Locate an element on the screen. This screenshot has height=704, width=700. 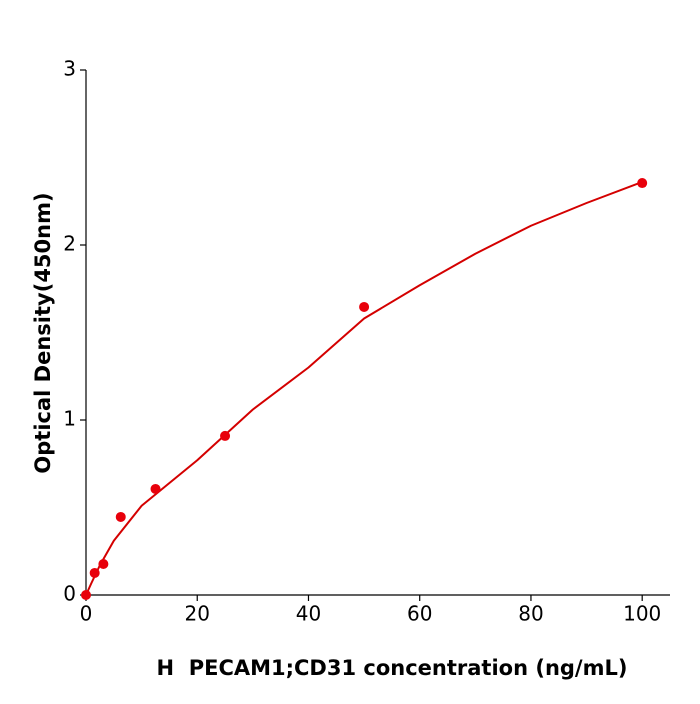
x-axis-label: H PECAM1;CD31 concentration (ng/mL) is located at coordinates (392, 668).